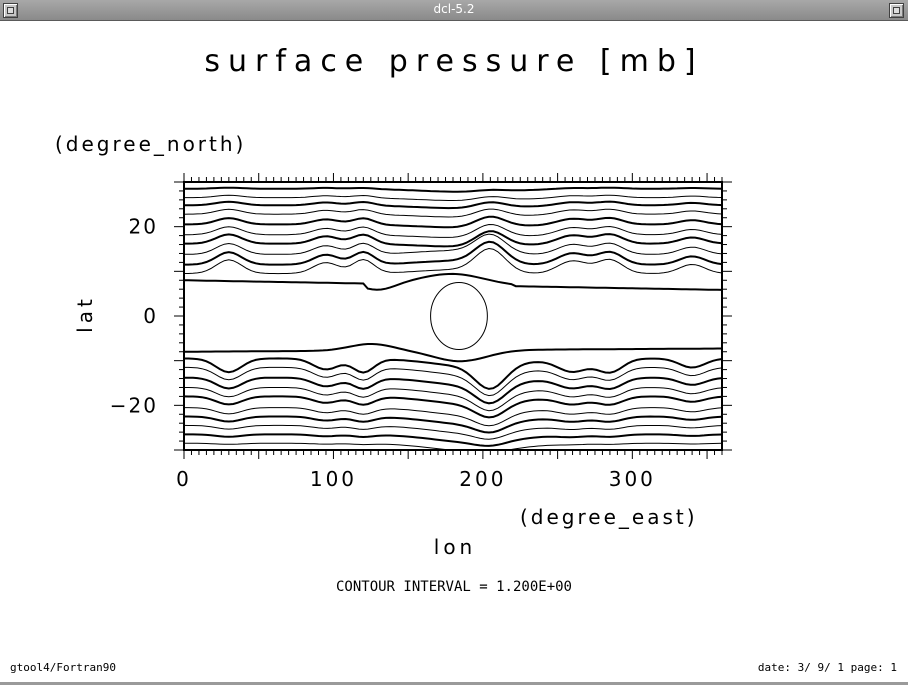 This screenshot has height=685, width=908. I want to click on window-title: dcl-5.2, so click(454, 9).